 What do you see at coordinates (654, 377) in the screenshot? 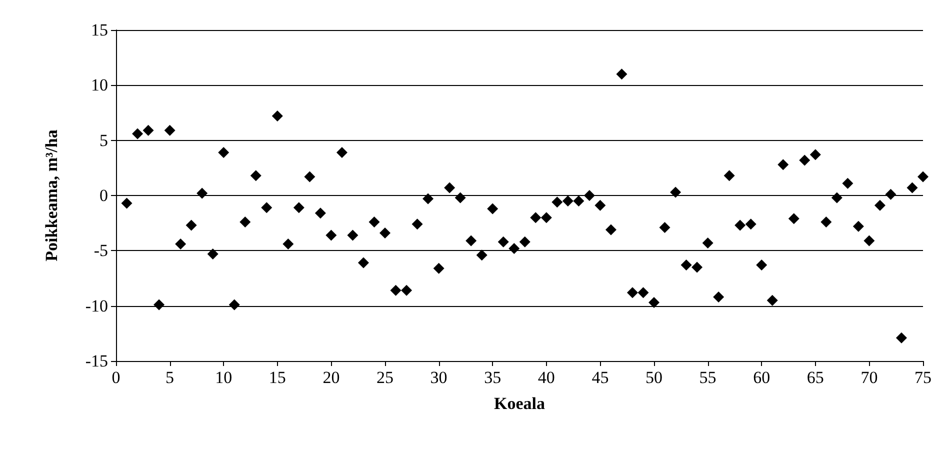
I see `x-tick-label: 50` at bounding box center [654, 377].